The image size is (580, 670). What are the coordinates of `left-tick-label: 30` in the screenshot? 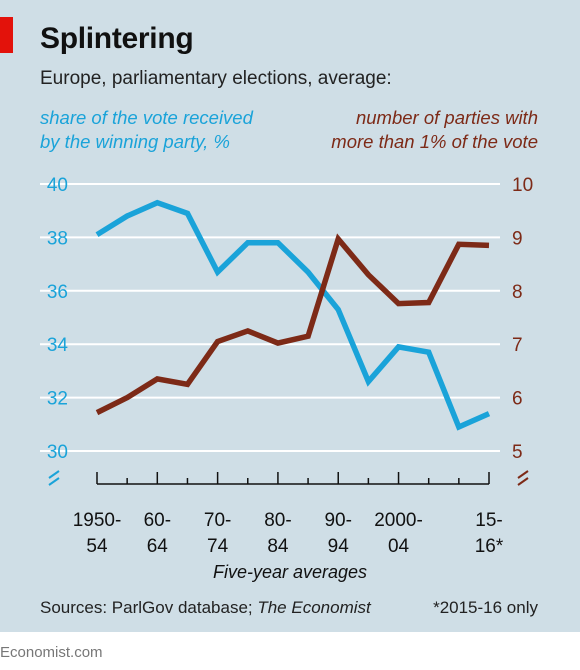 It's located at (57, 452).